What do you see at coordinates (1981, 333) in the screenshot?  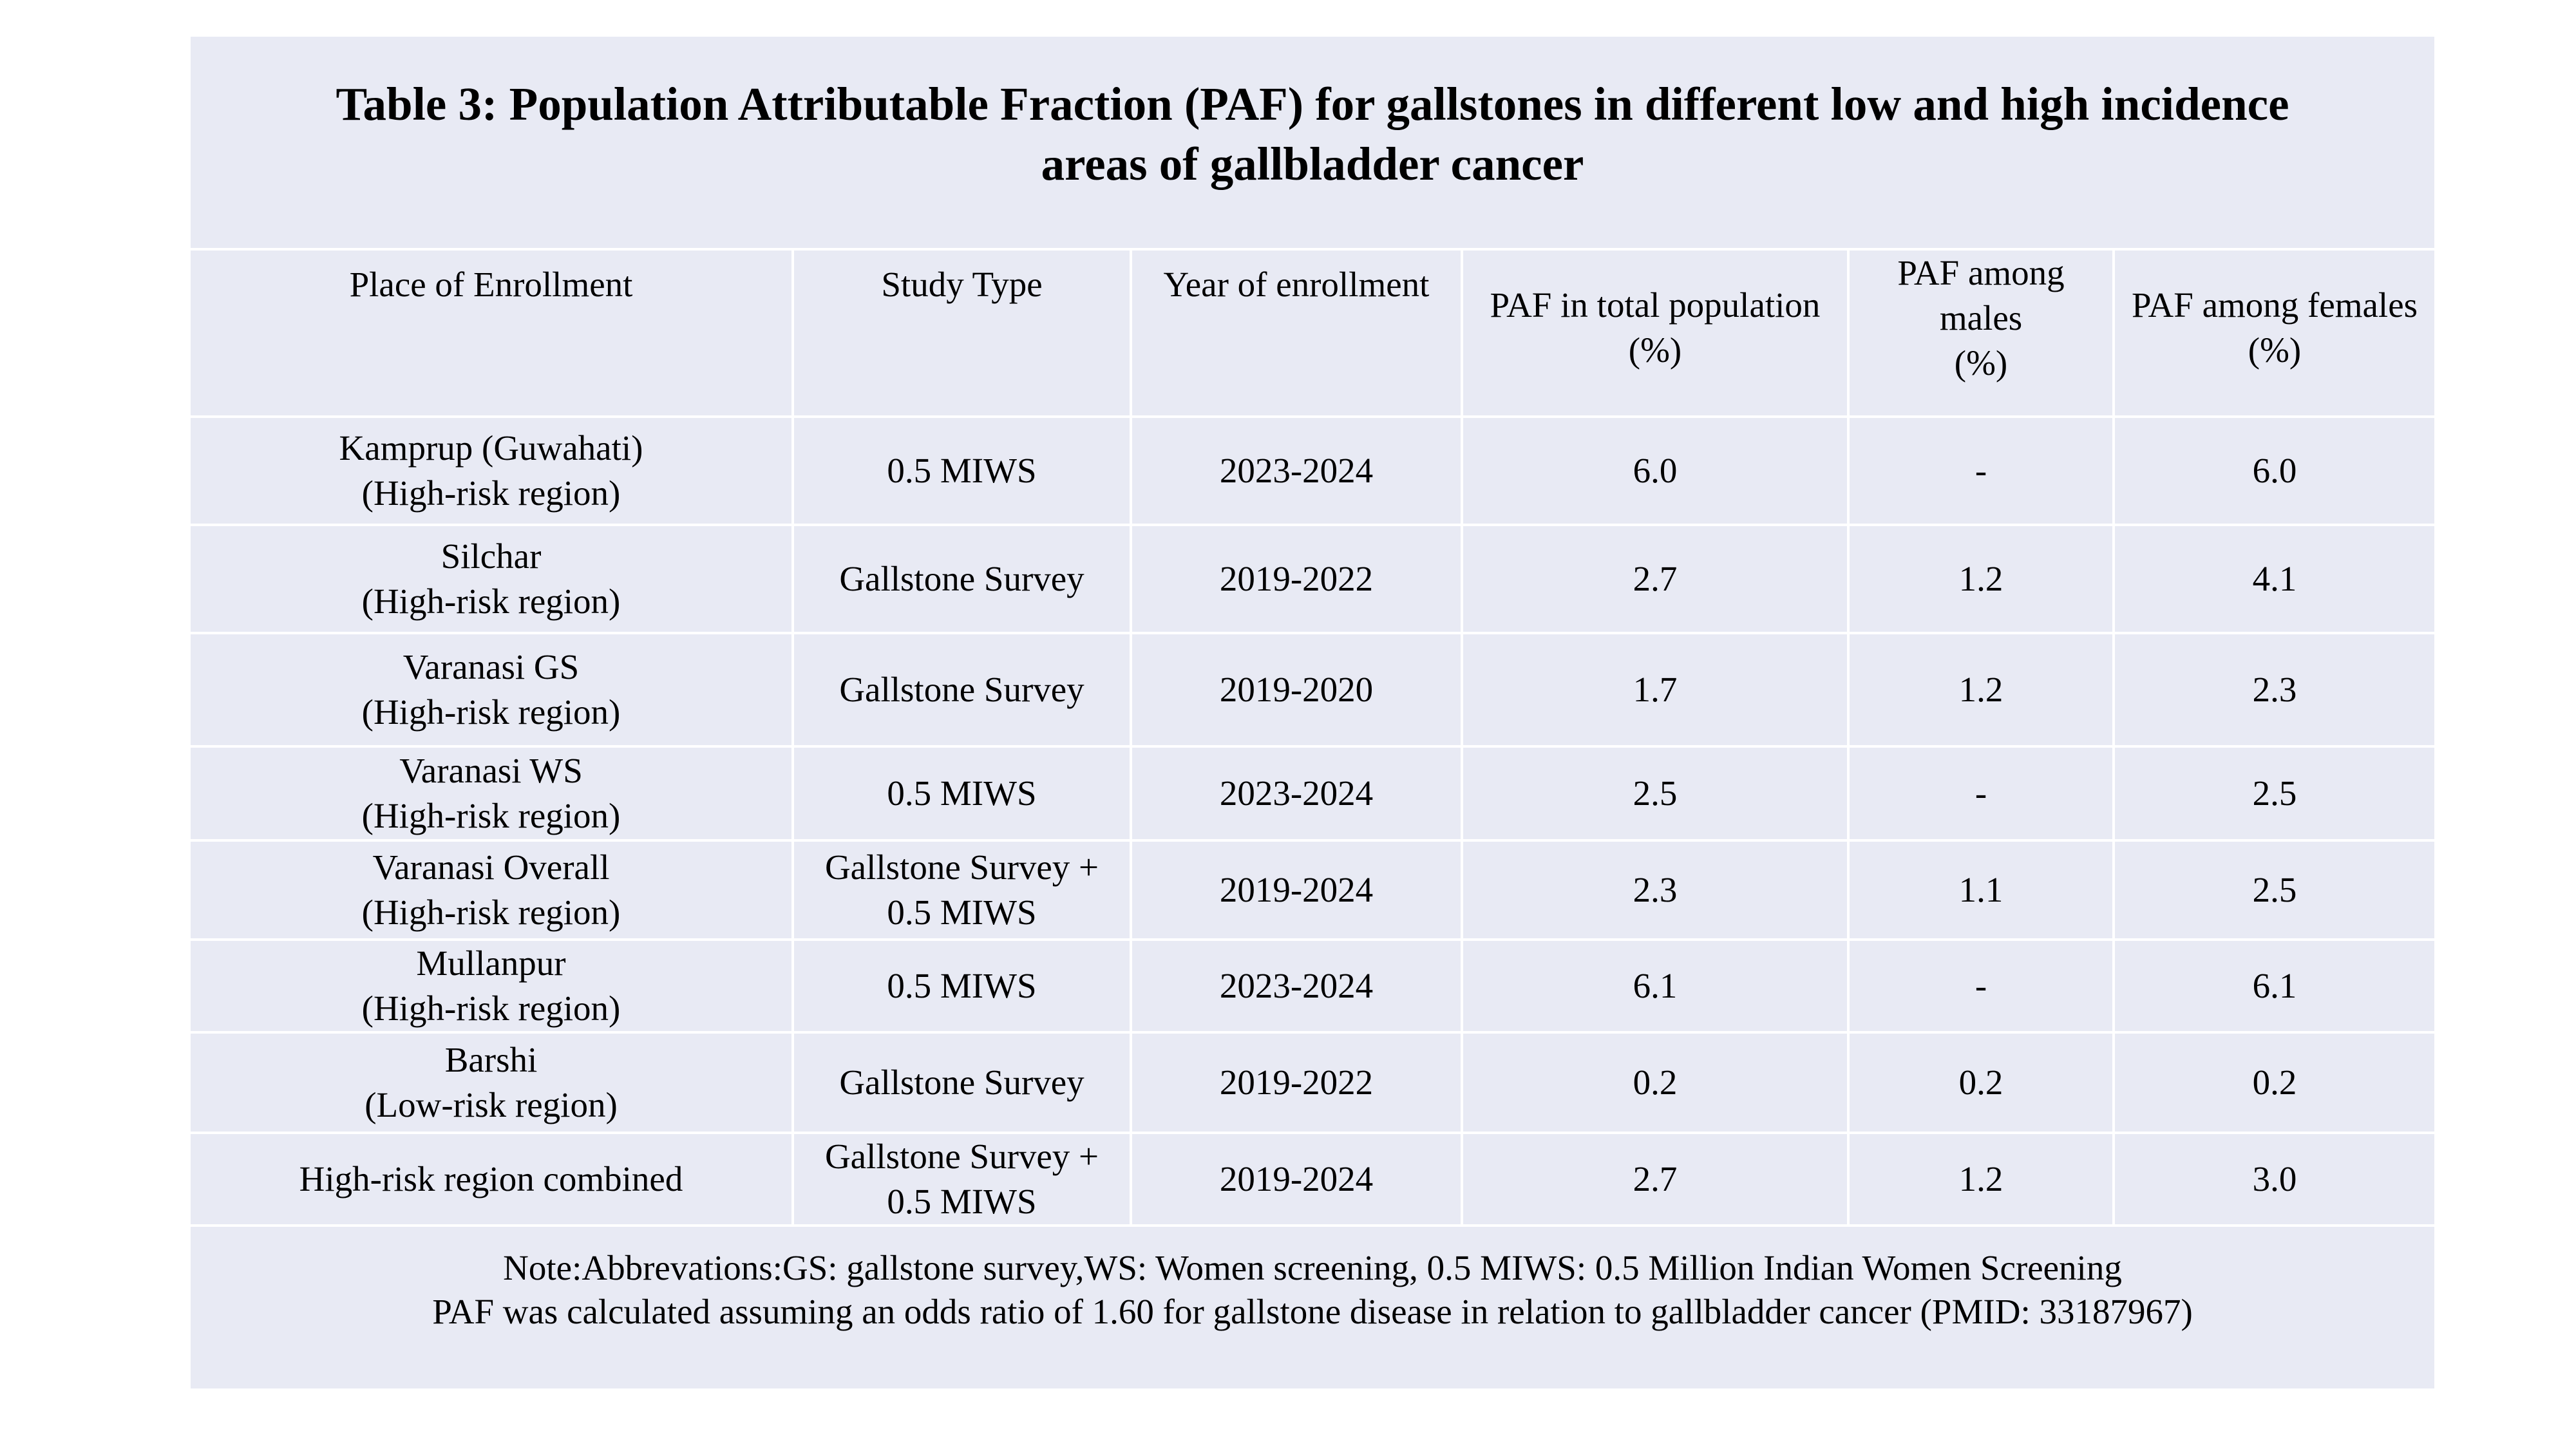 I see `header-paf-males: PAF among males (%)` at bounding box center [1981, 333].